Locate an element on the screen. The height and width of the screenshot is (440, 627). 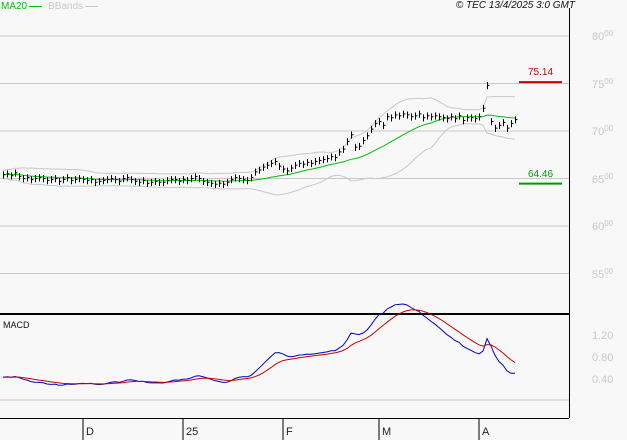
legend-ma20-label: MA20 is located at coordinates (14, 6).